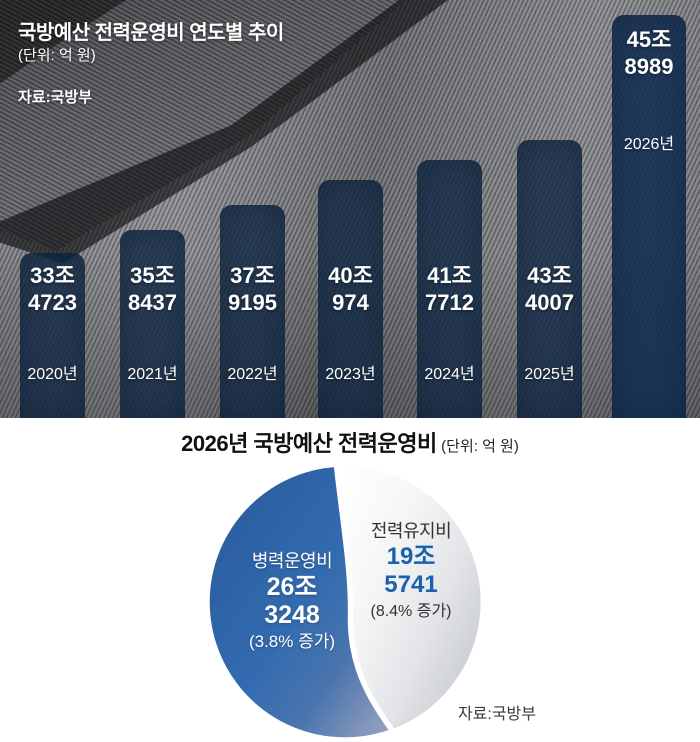  I want to click on bar-2023, so click(350, 299).